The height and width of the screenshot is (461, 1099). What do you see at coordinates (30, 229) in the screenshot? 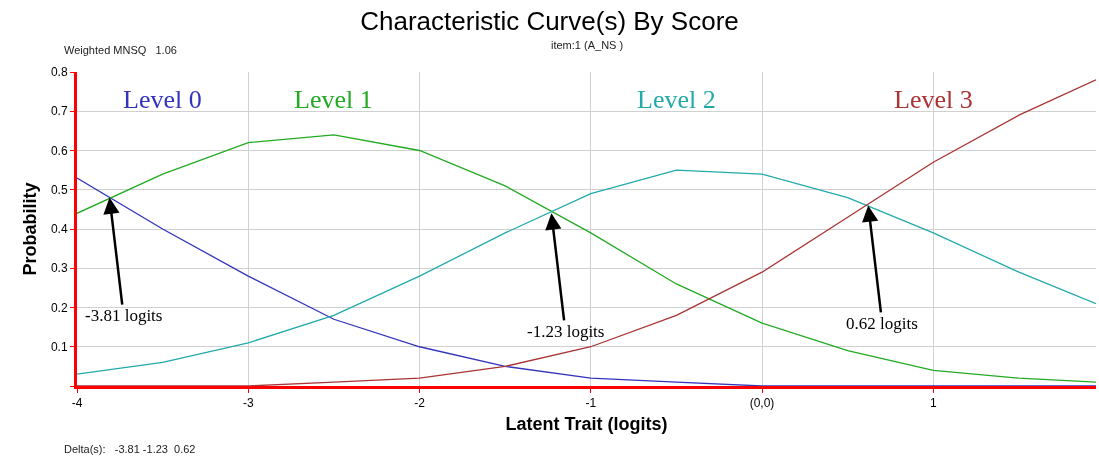
I see `y-axis-title: Probability` at bounding box center [30, 229].